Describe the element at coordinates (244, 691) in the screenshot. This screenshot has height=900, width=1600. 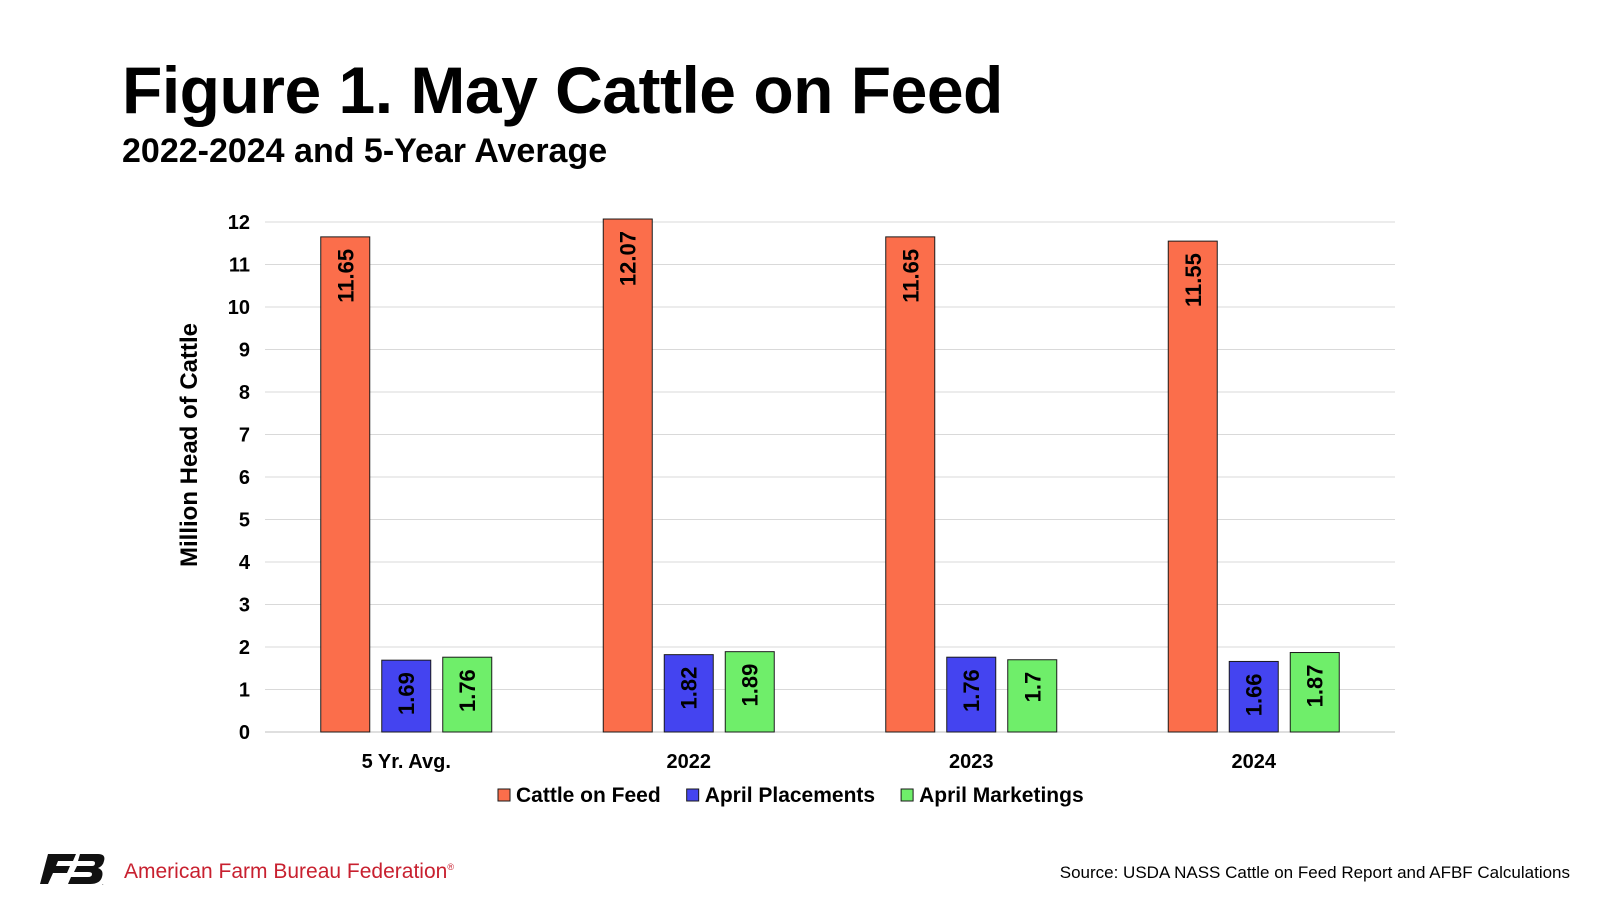
I see `y-tick-label: 1` at that location.